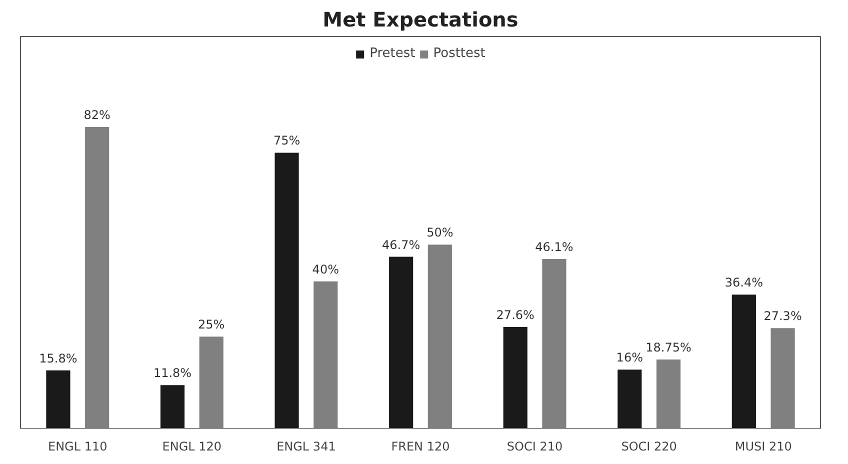 This screenshot has height=464, width=848. I want to click on data-label: 50%, so click(440, 233).